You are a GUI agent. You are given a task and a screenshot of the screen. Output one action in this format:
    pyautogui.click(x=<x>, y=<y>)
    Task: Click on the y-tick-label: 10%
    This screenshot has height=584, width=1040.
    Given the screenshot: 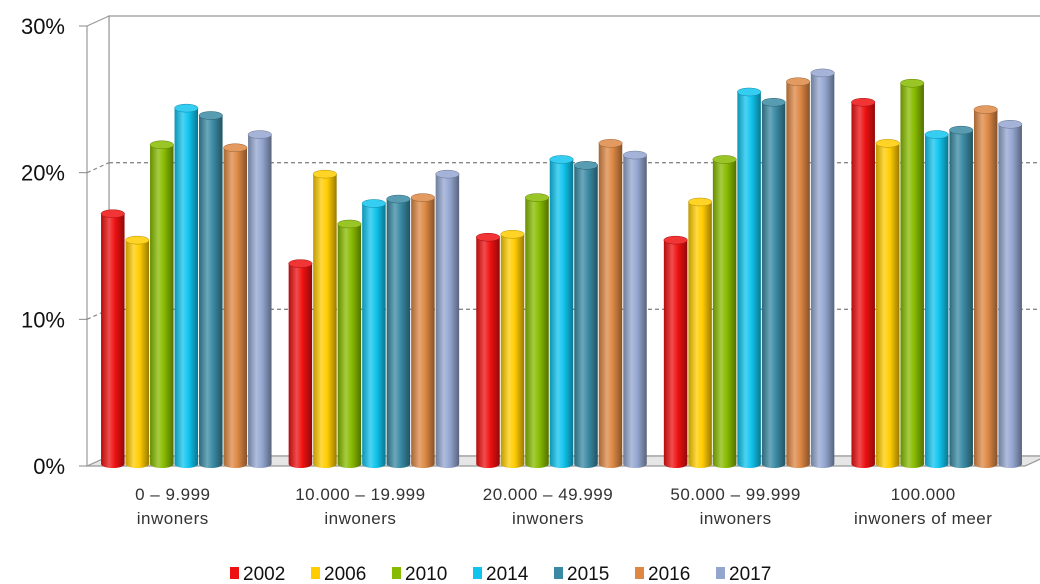 What is the action you would take?
    pyautogui.click(x=43, y=319)
    